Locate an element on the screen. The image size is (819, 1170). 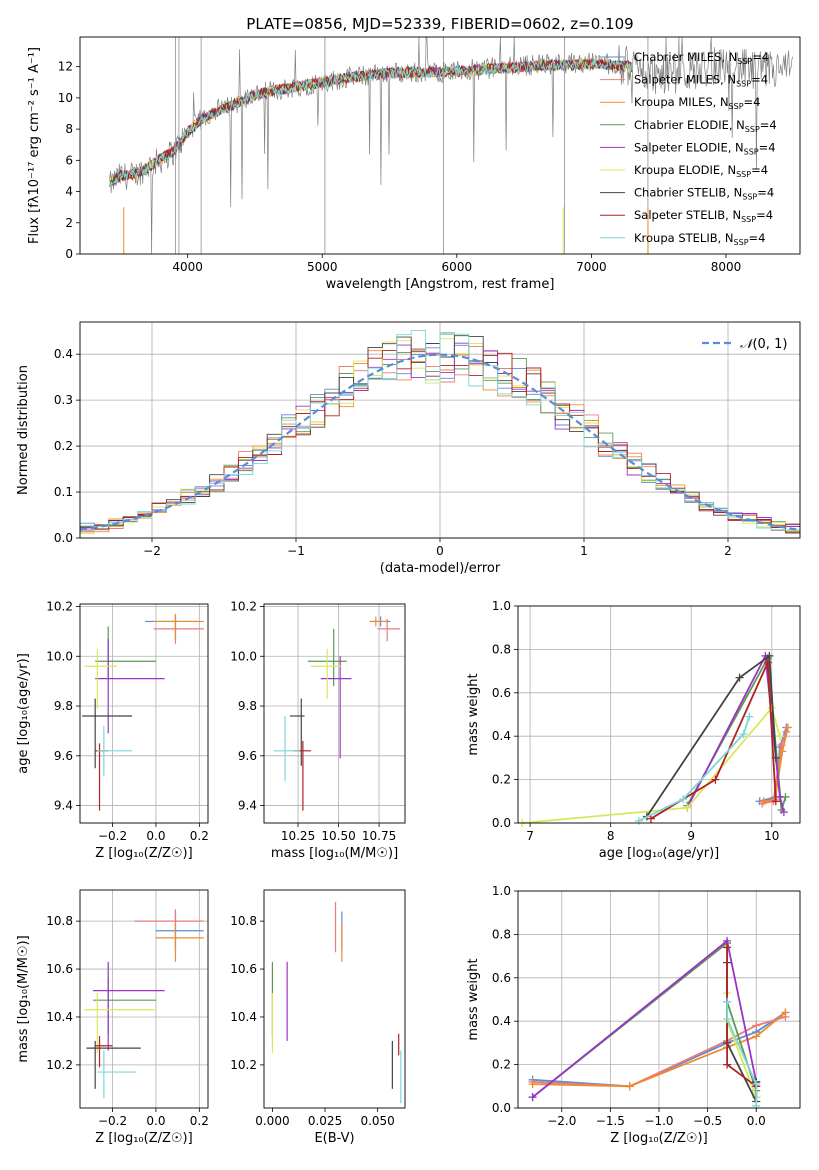
x-tick-label: 5000 is located at coordinates (322, 267).